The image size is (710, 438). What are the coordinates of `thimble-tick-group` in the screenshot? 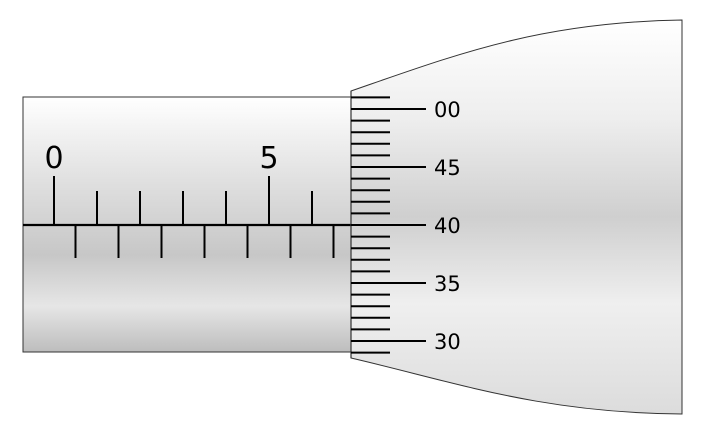 It's located at (388, 225).